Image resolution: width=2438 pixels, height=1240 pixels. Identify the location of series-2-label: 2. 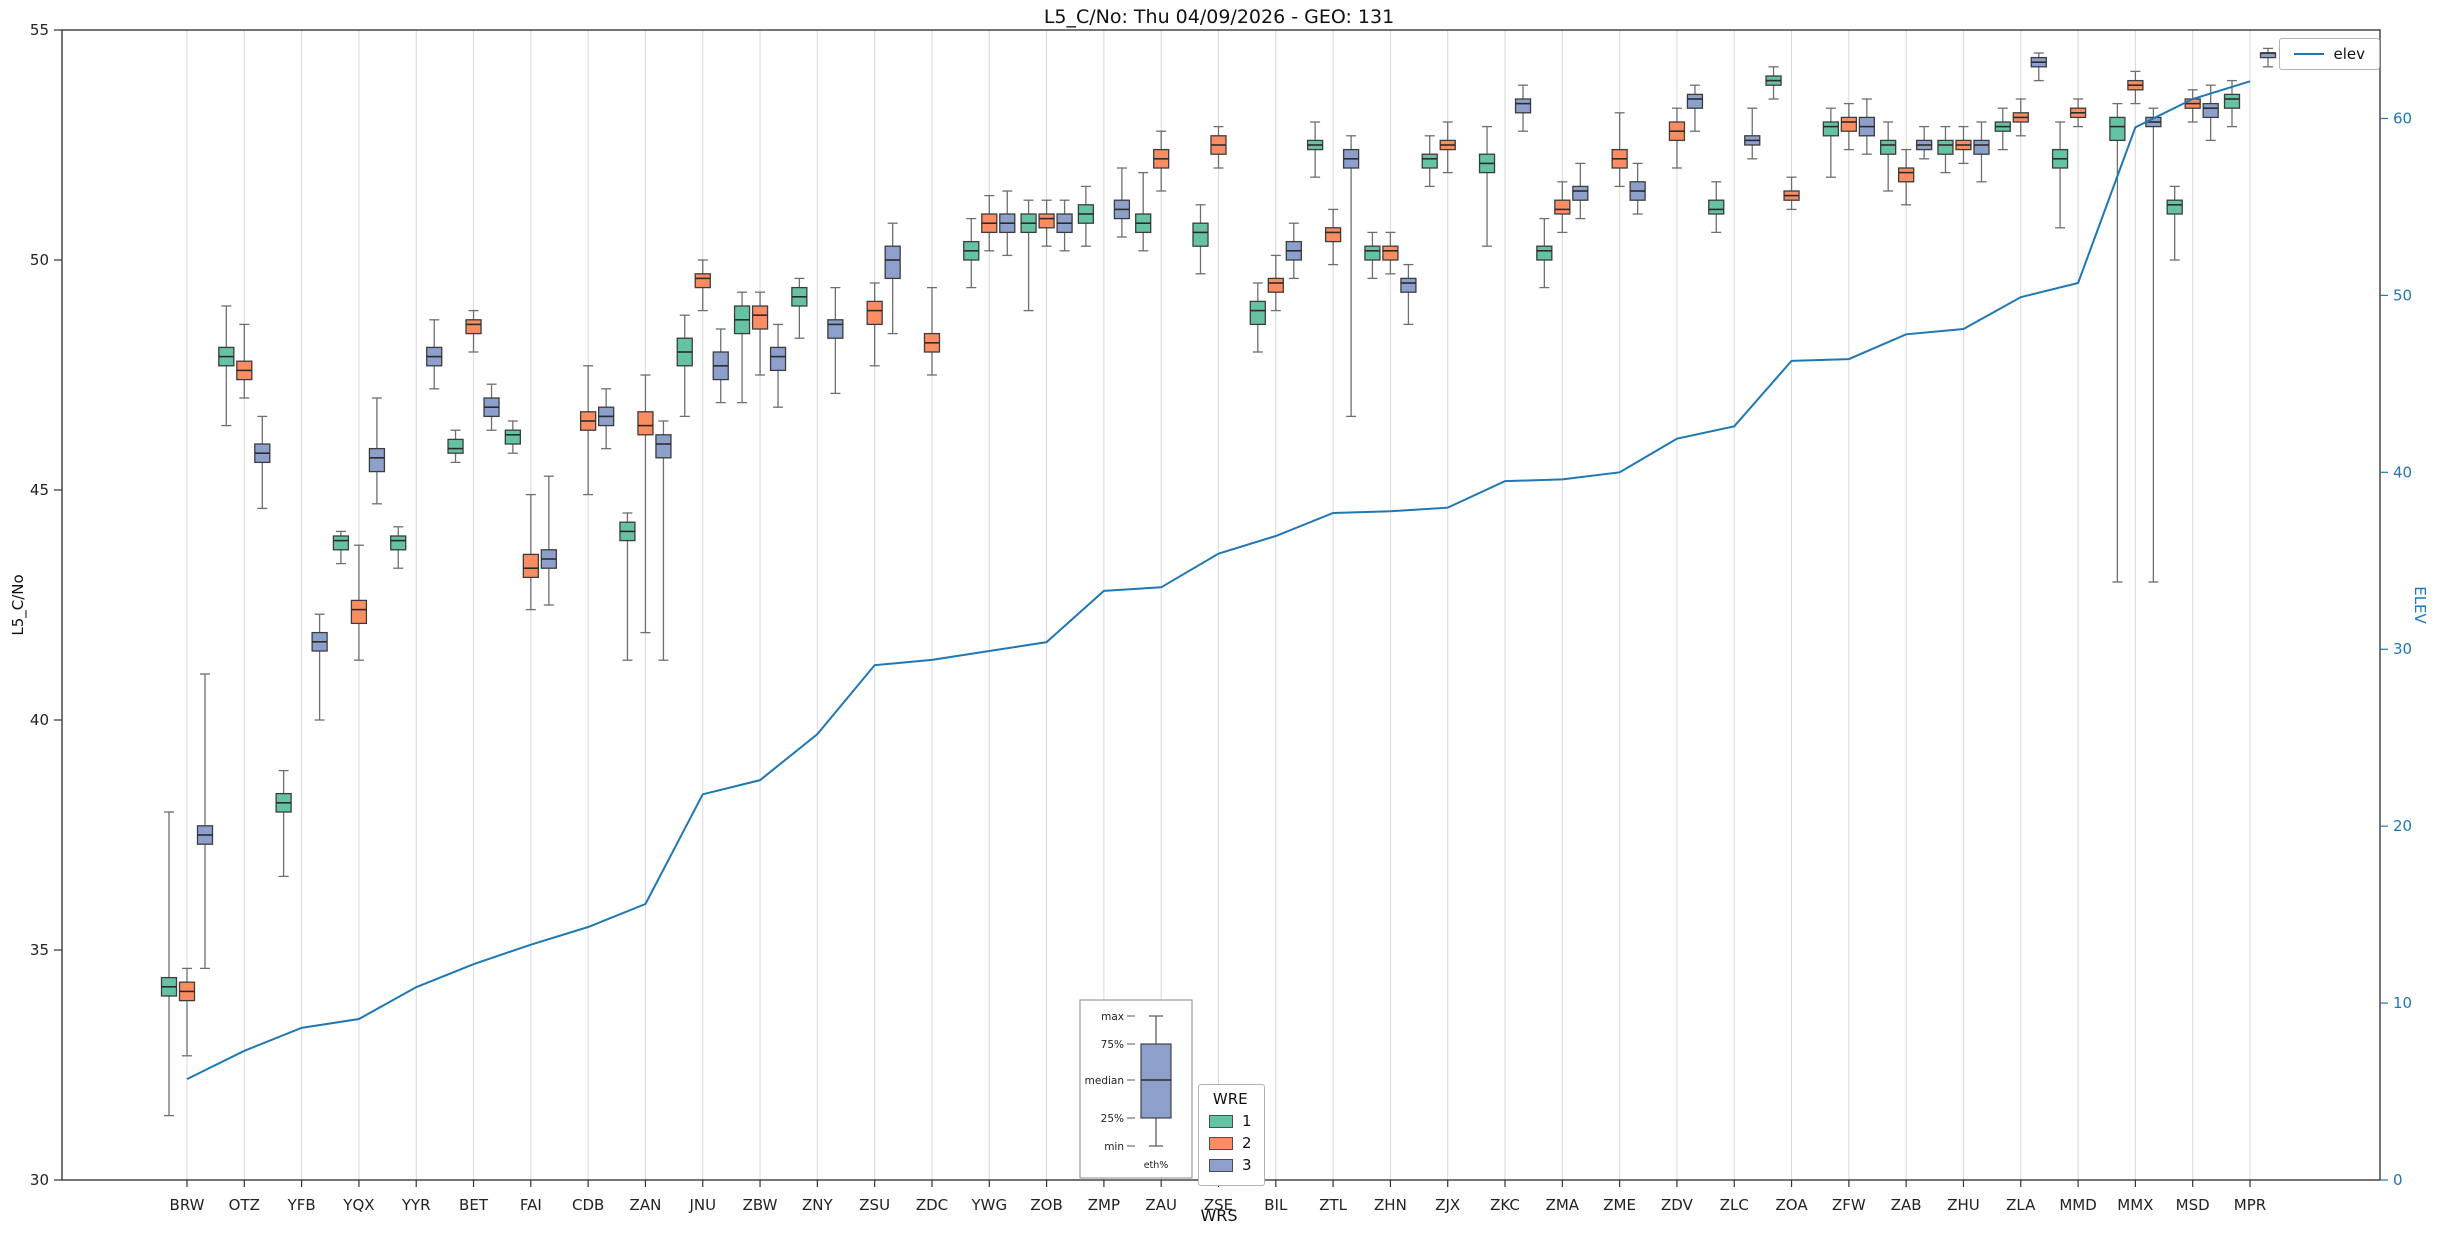
(1247, 1143).